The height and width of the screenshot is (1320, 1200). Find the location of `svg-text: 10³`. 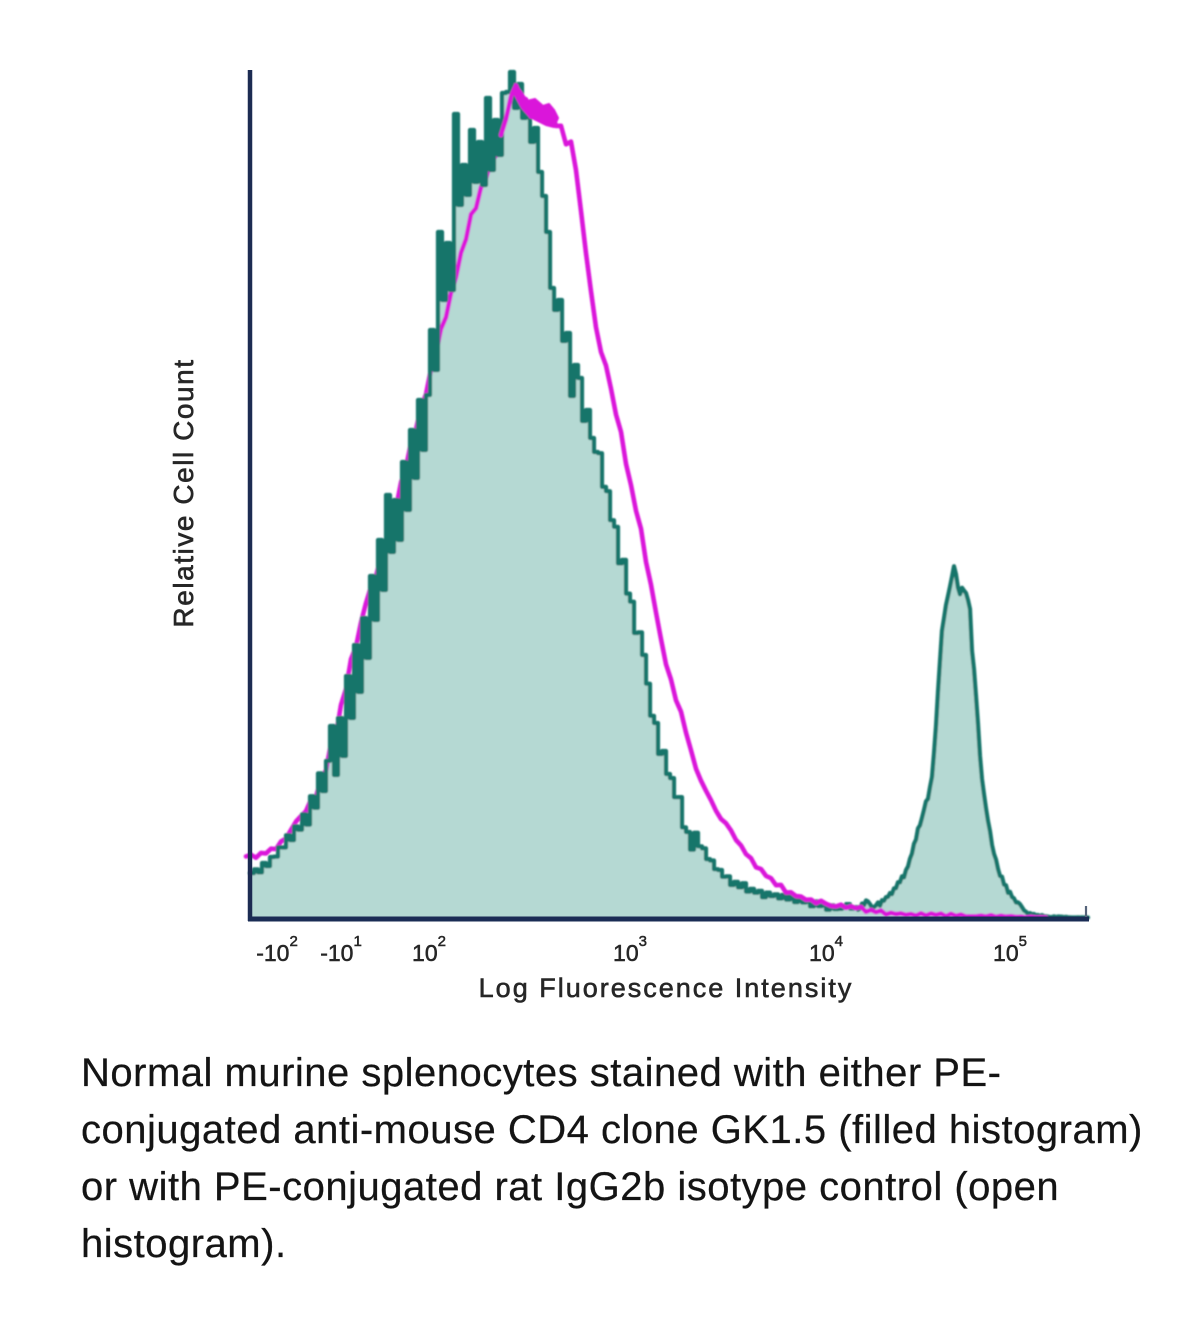

svg-text: 10³ is located at coordinates (630, 949).